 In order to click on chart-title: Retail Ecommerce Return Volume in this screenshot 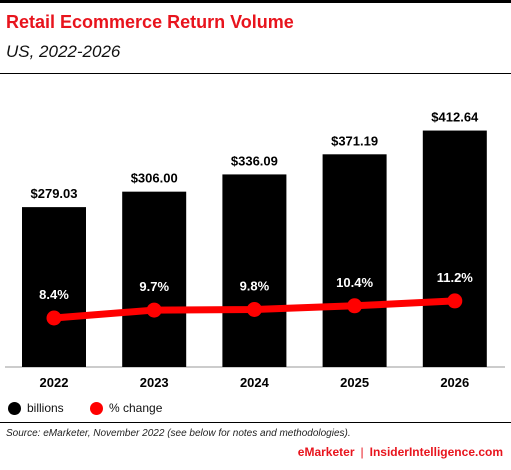, I will do `click(150, 22)`.